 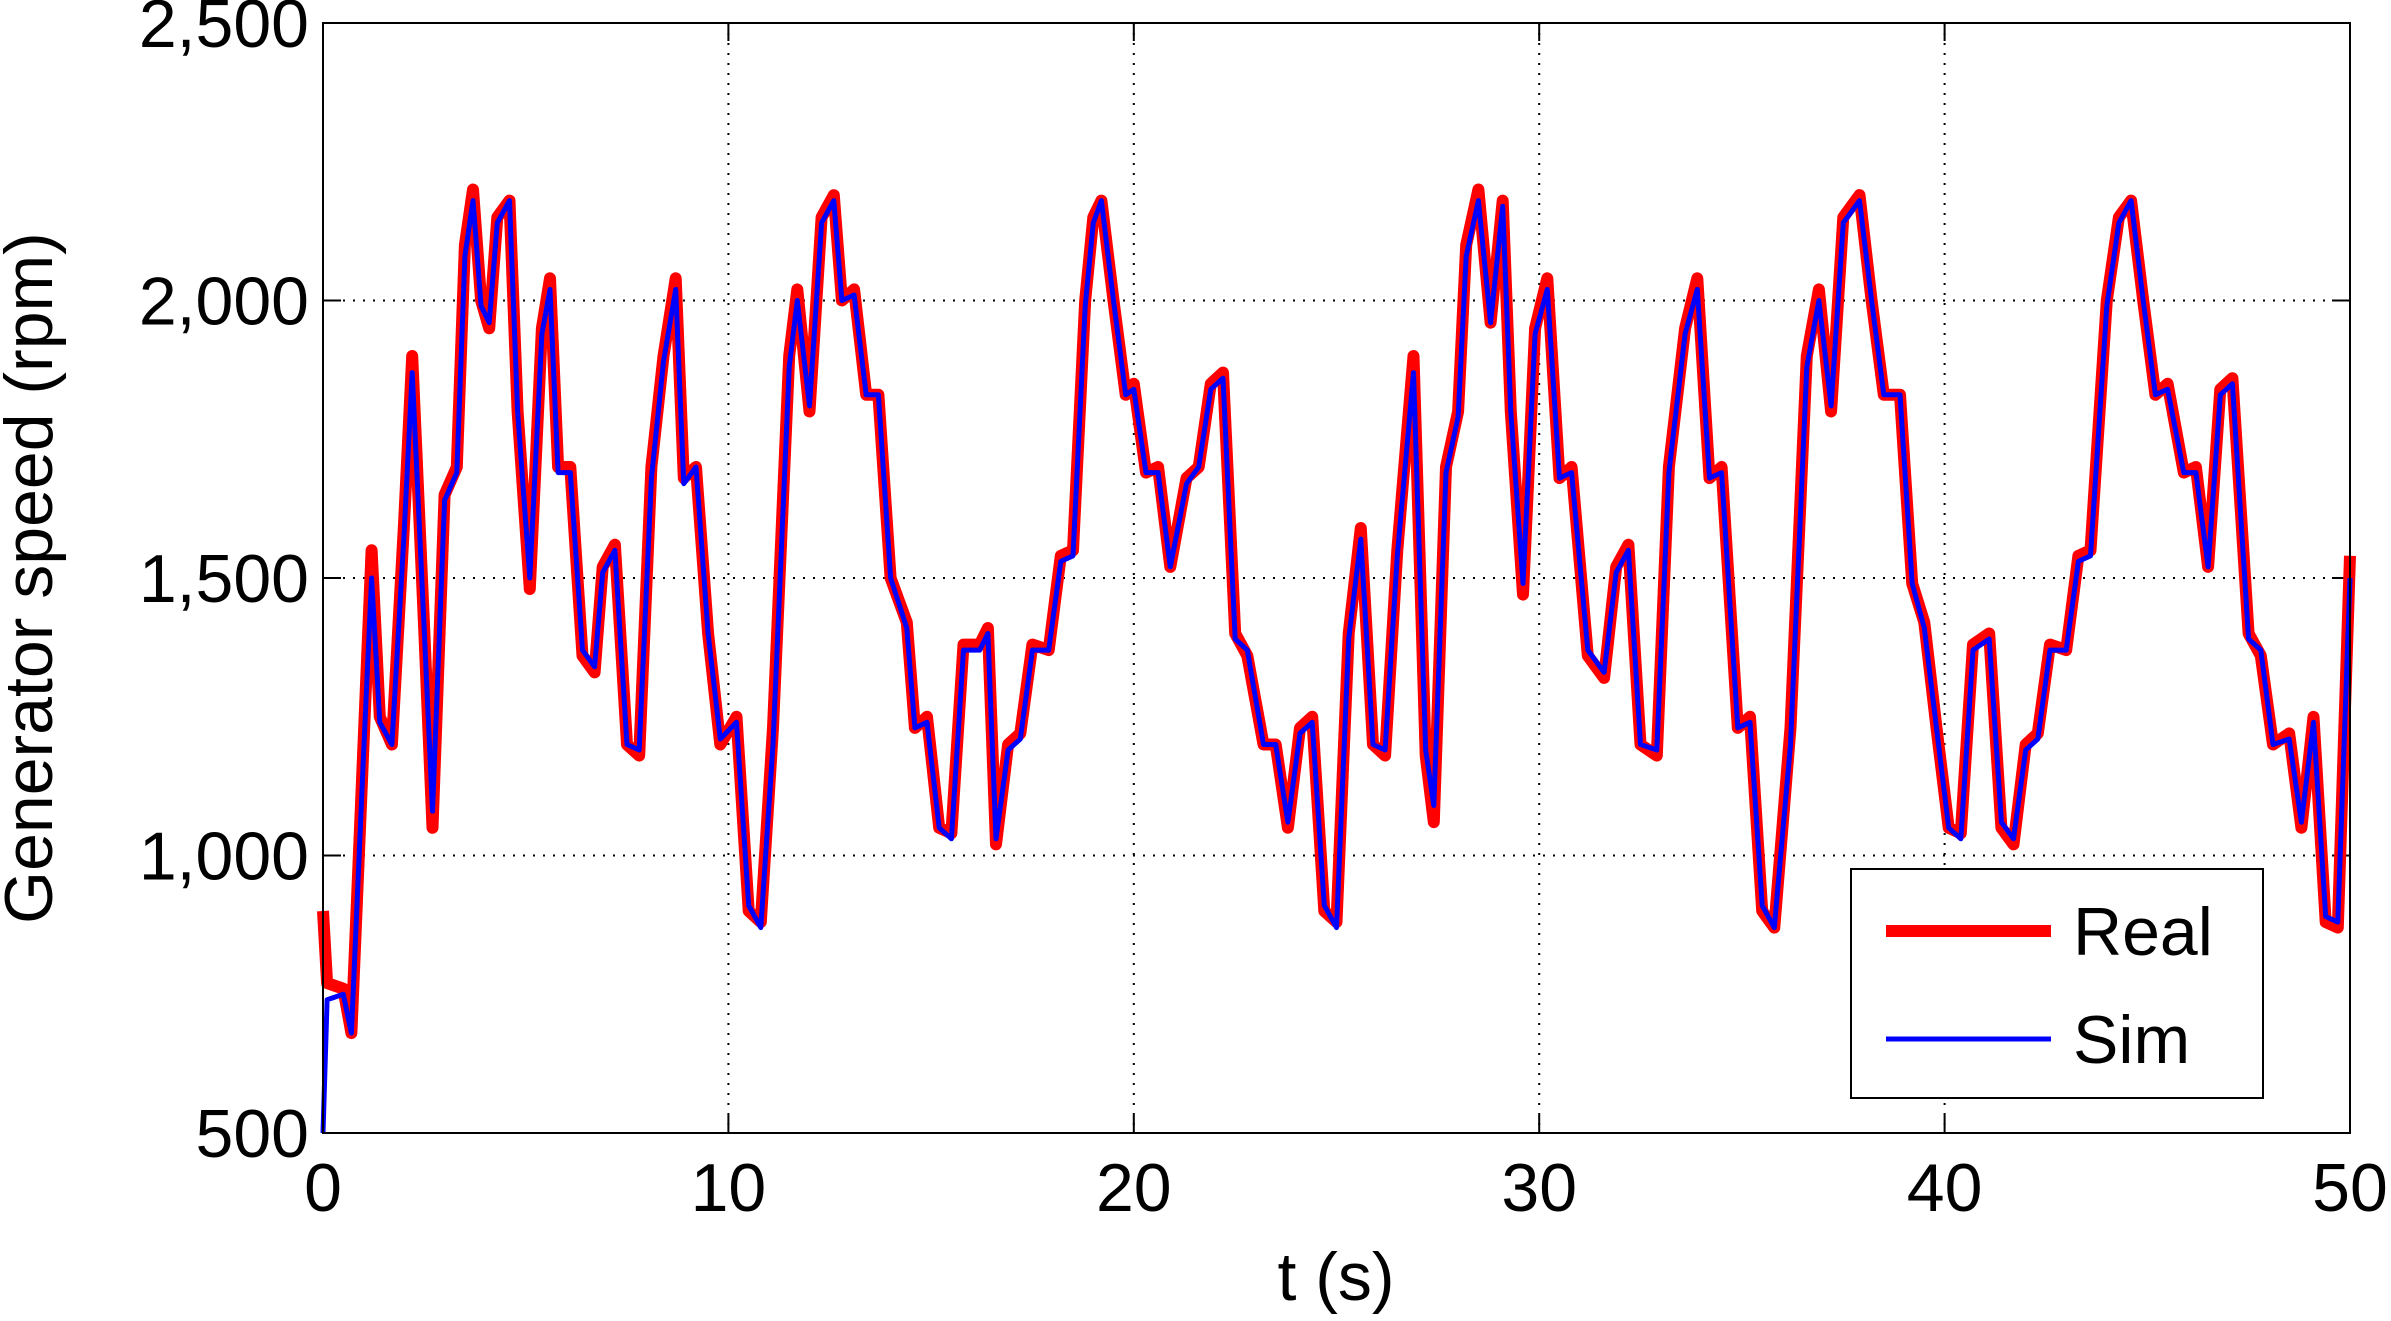 I want to click on y-tick-label: 2,000, so click(x=224, y=302).